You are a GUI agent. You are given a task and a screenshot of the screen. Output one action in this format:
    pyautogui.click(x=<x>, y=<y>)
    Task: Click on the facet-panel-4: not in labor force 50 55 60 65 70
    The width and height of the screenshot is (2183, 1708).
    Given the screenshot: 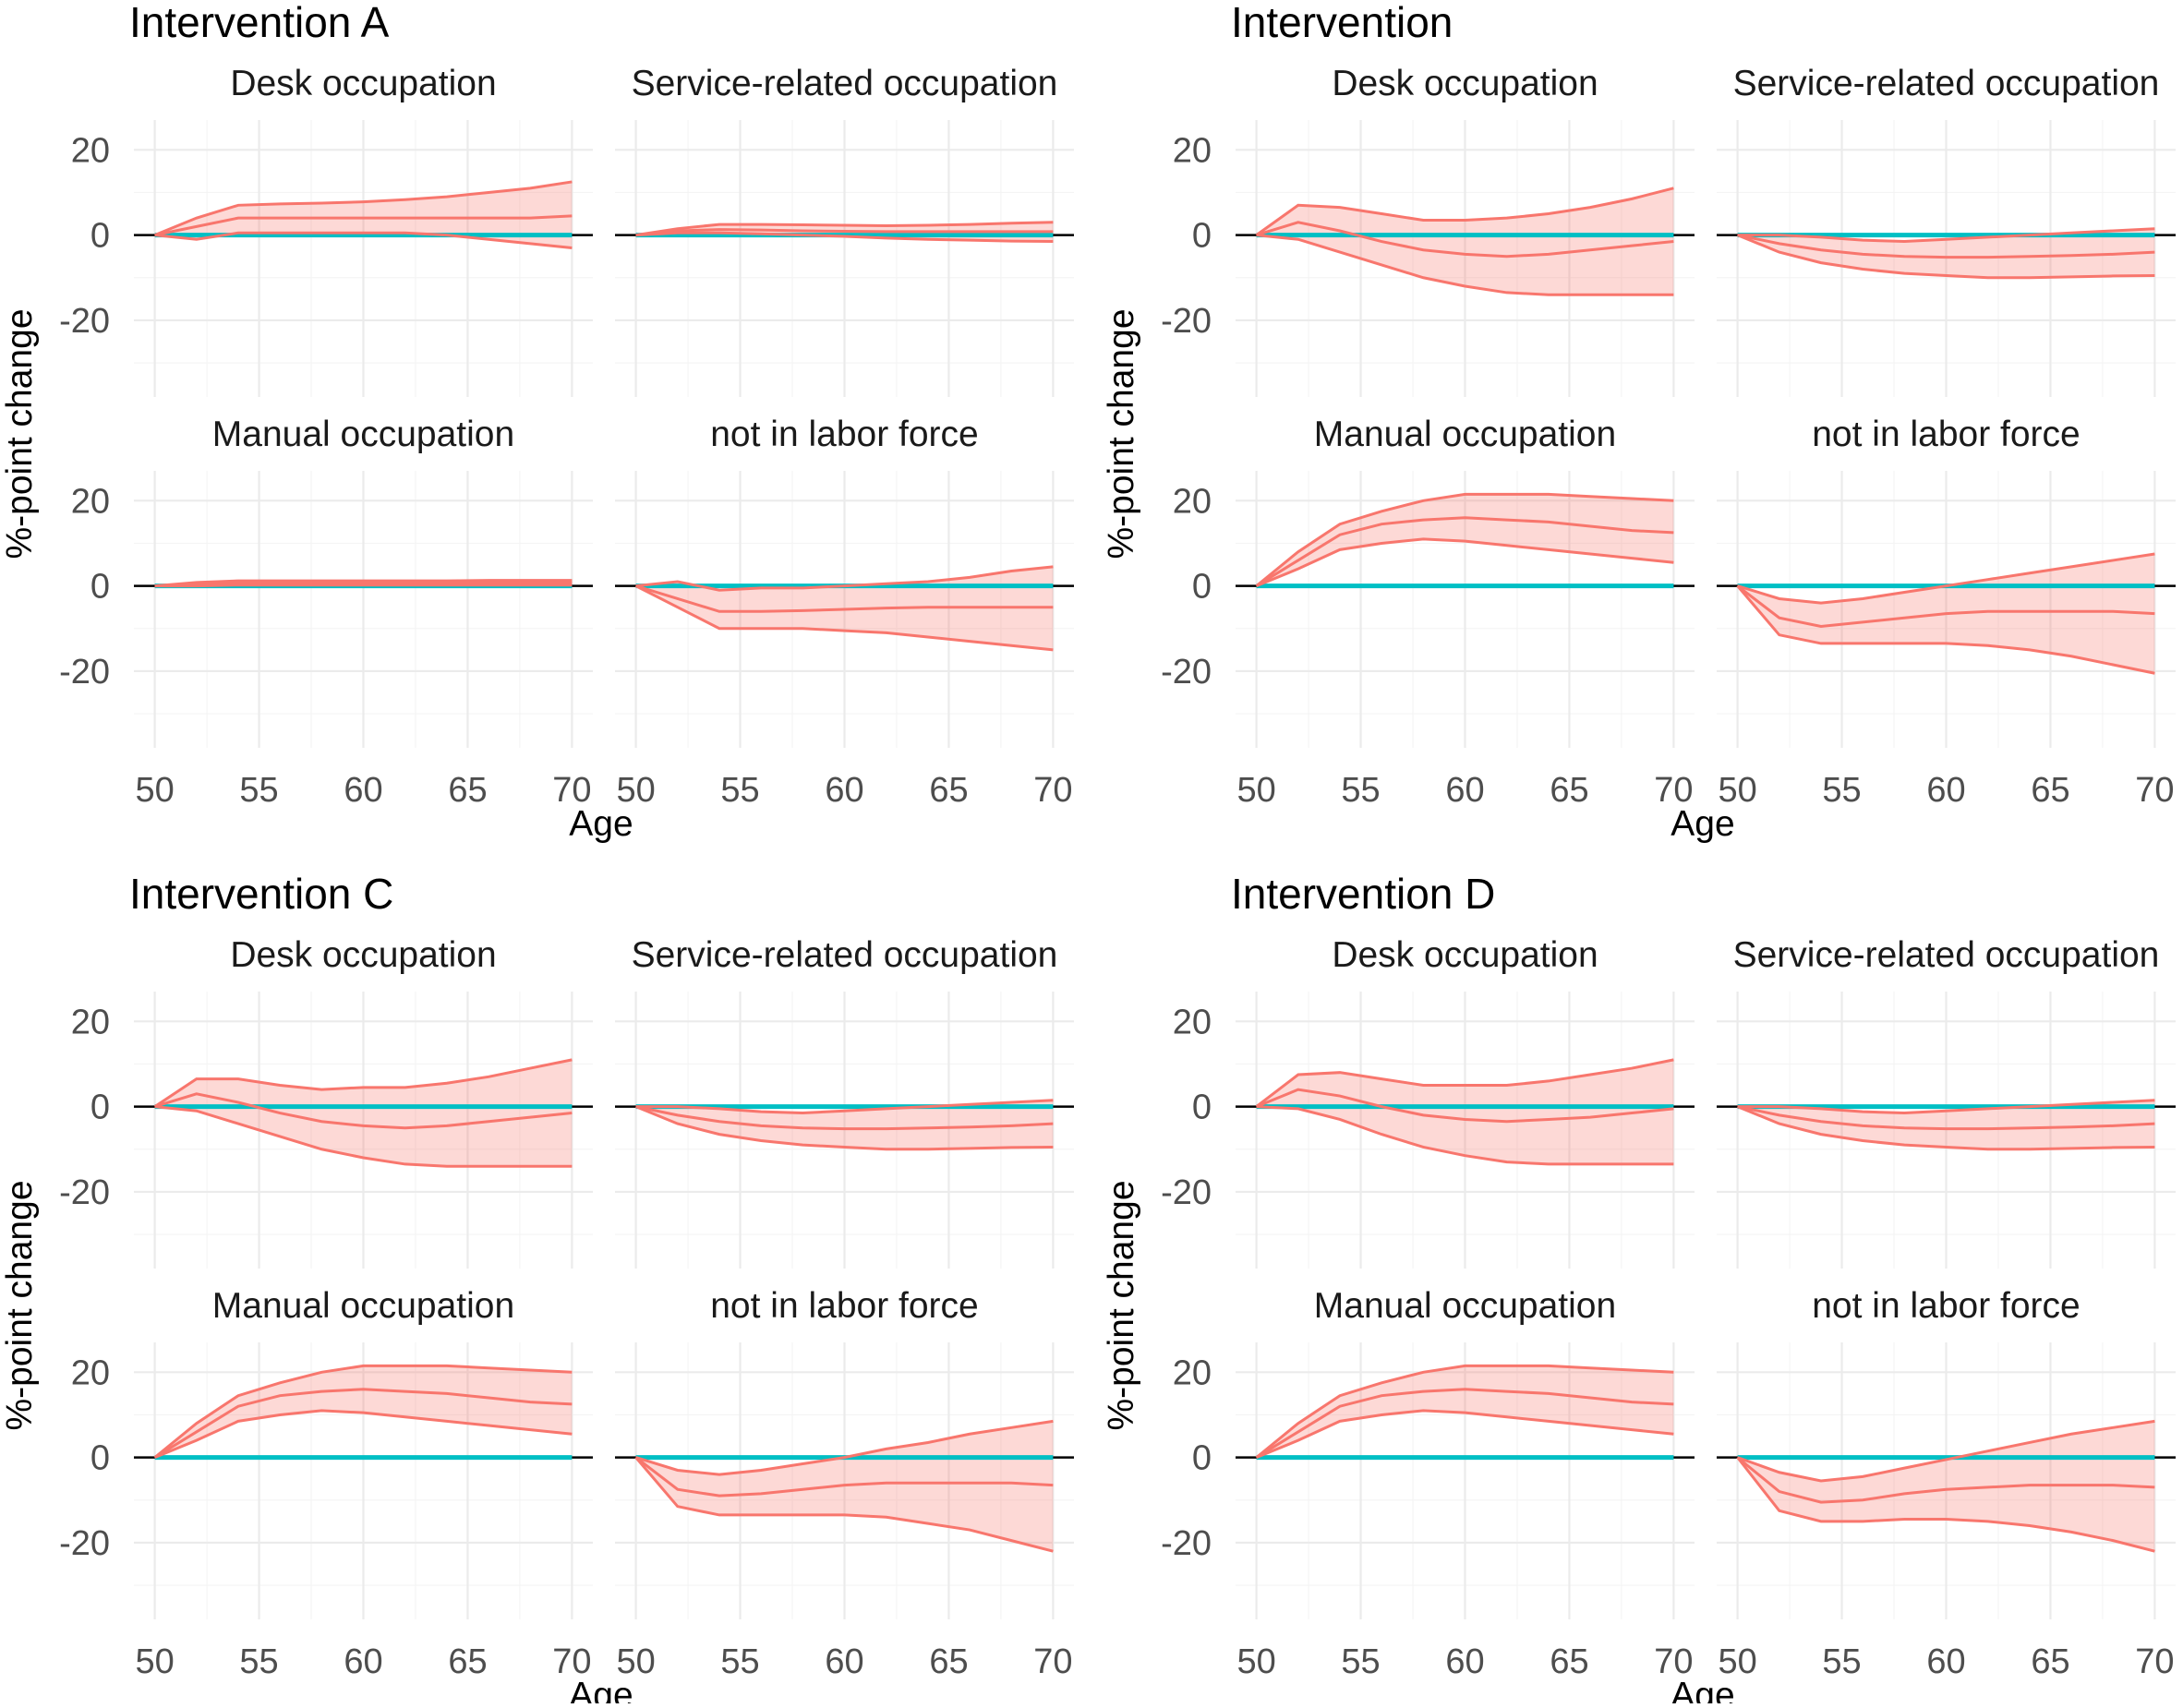 What is the action you would take?
    pyautogui.click(x=844, y=1483)
    